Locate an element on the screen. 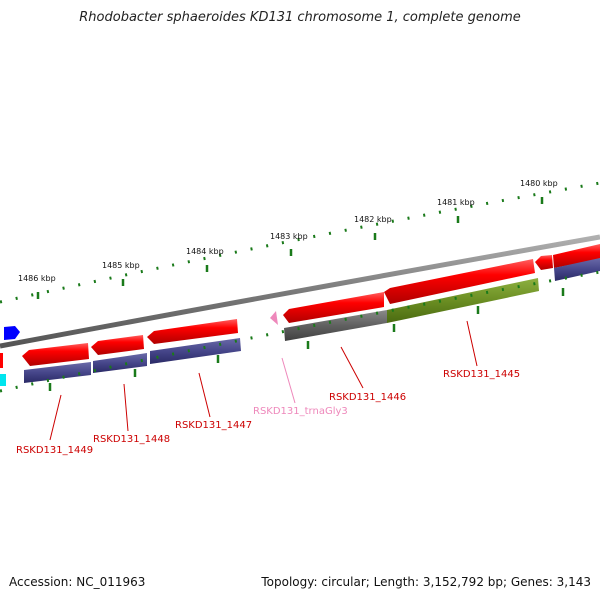  gene-label: RSKD131_trnaGly3 is located at coordinates (300, 411).